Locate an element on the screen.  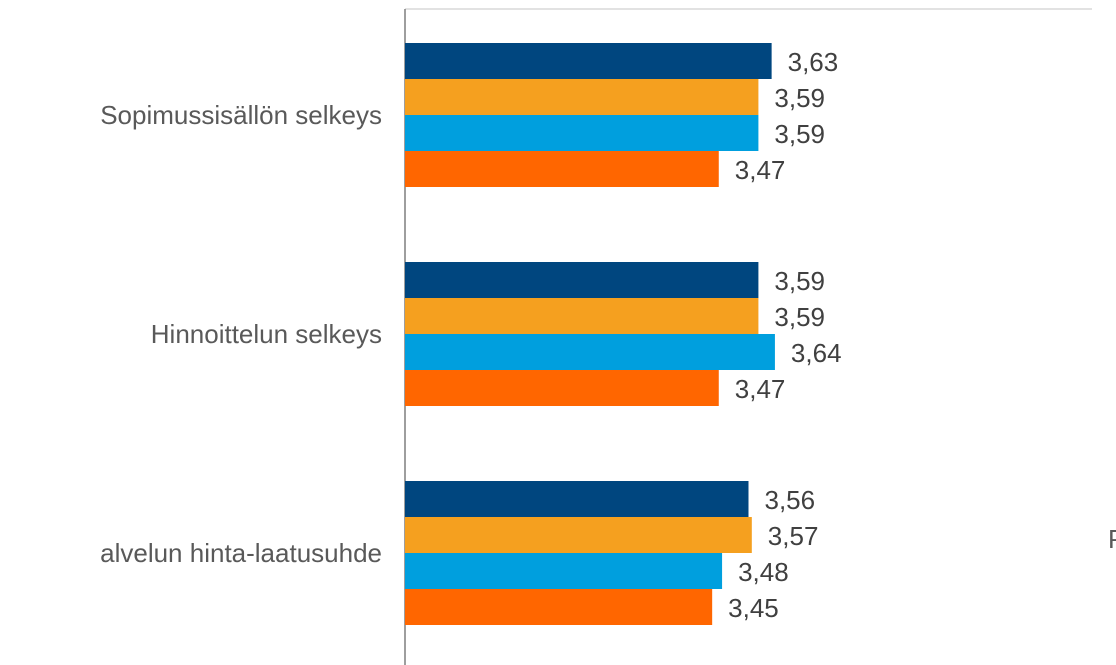
category-label: Hinnoittelun selkeys is located at coordinates (266, 334).